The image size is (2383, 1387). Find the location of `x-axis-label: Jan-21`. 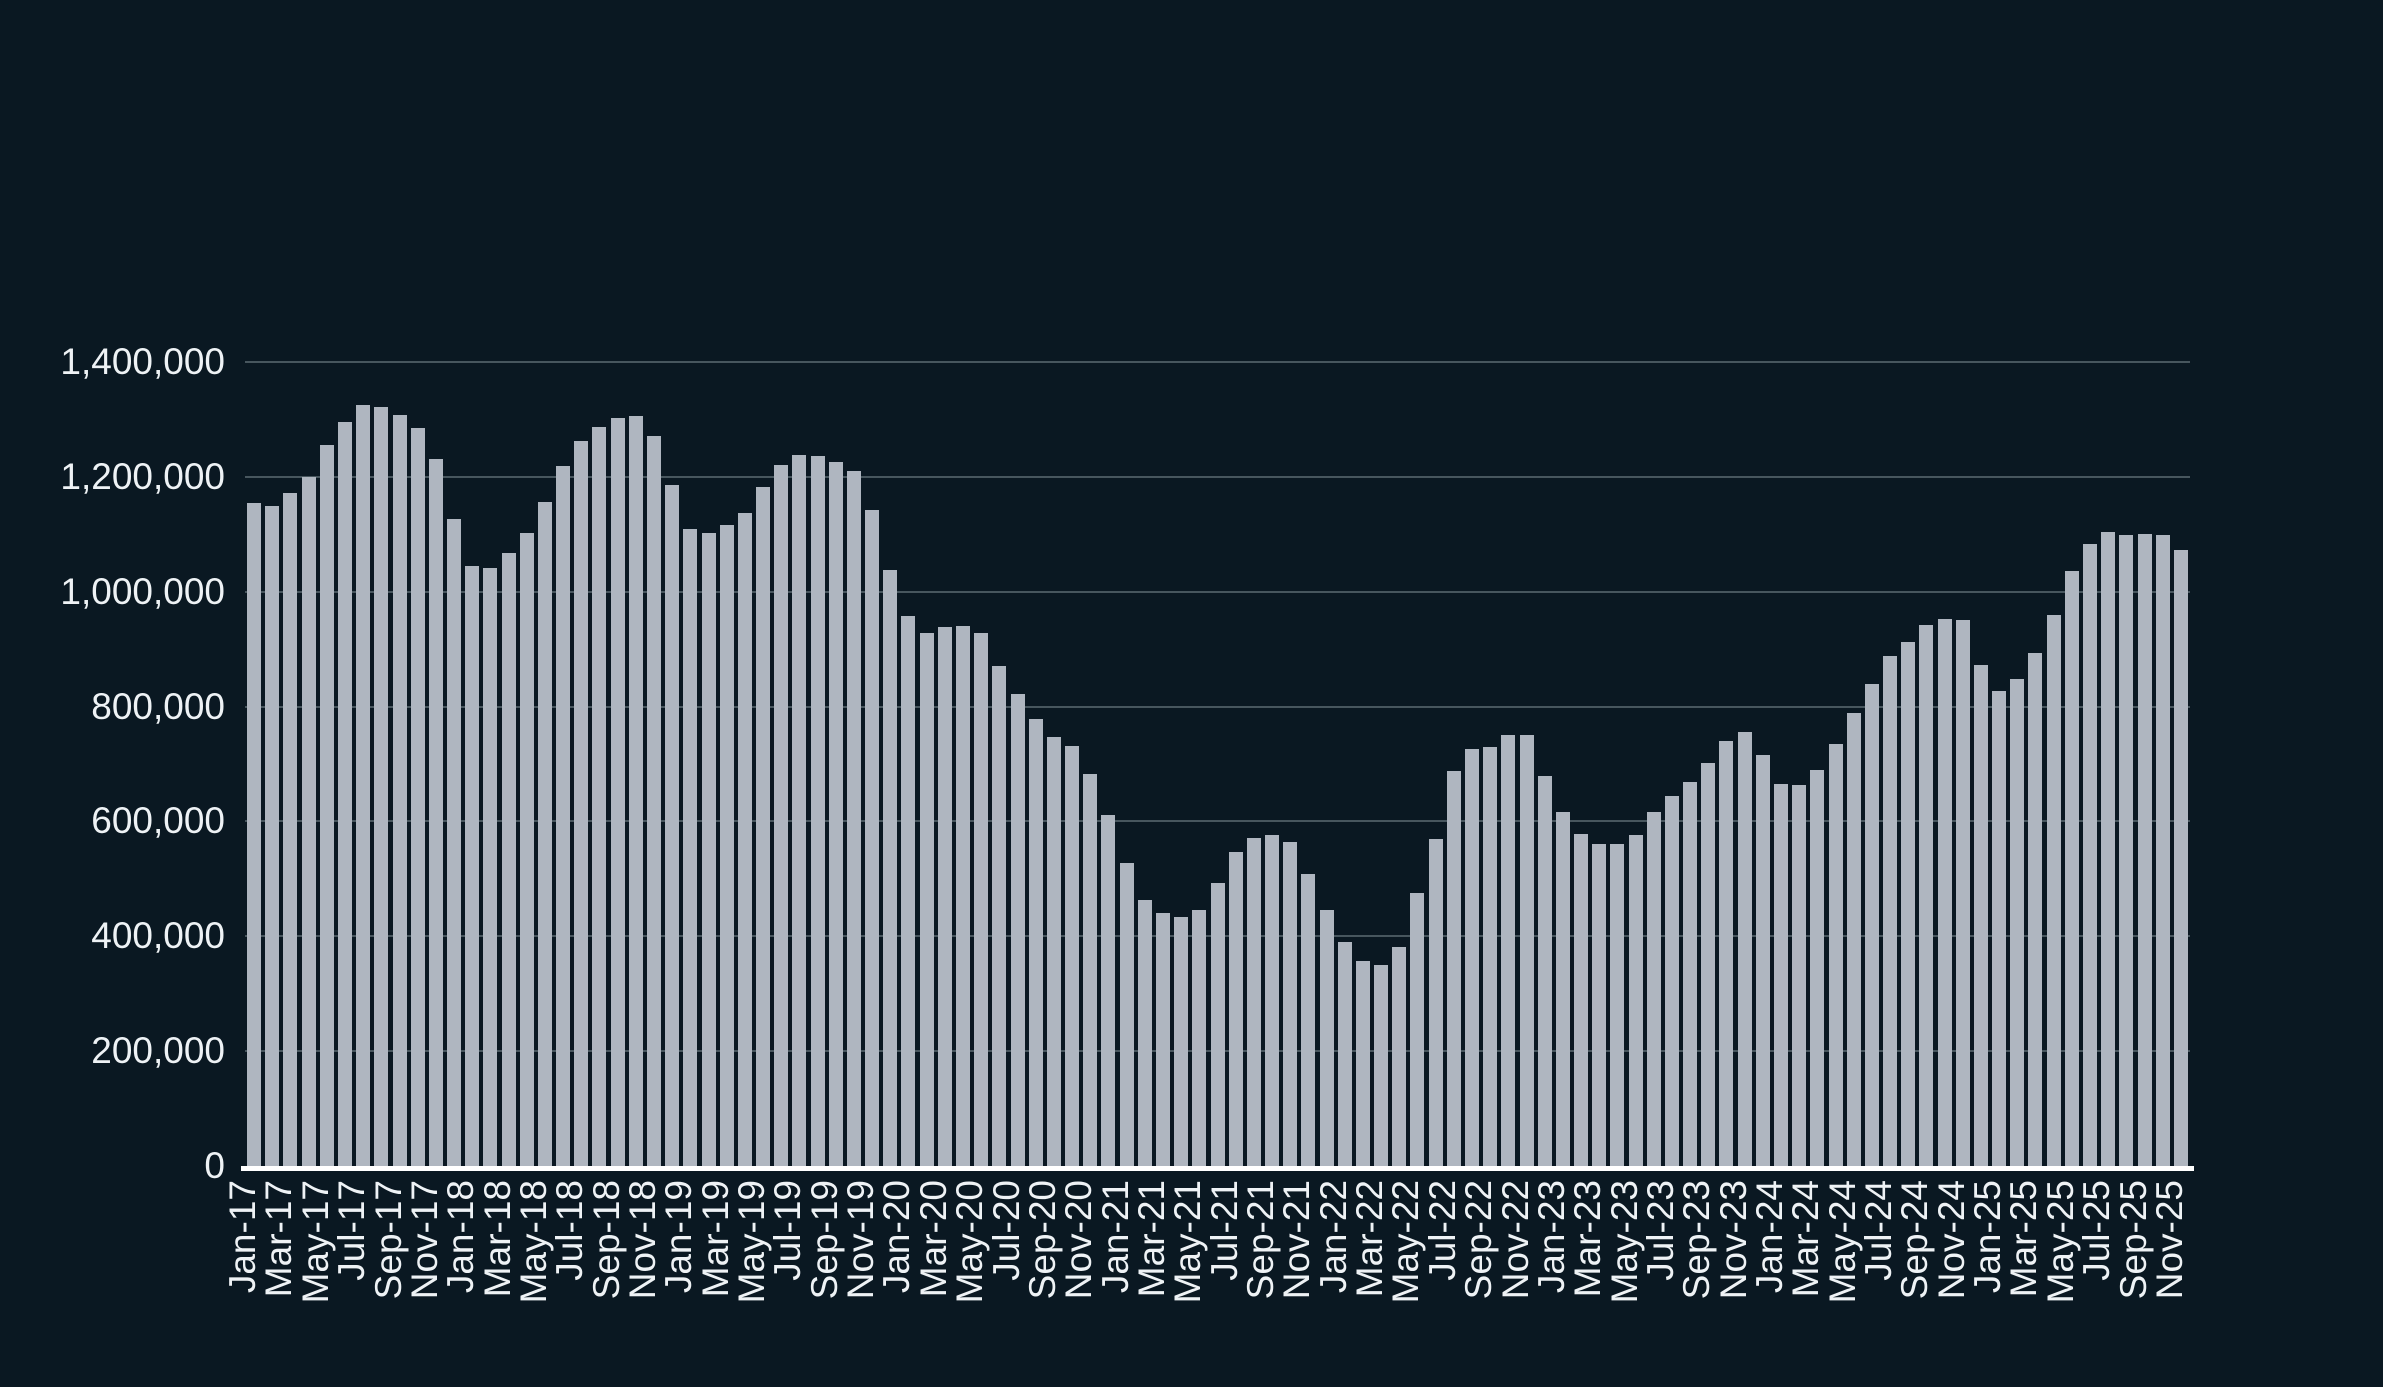

x-axis-label: Jan-21 is located at coordinates (1115, 1237).